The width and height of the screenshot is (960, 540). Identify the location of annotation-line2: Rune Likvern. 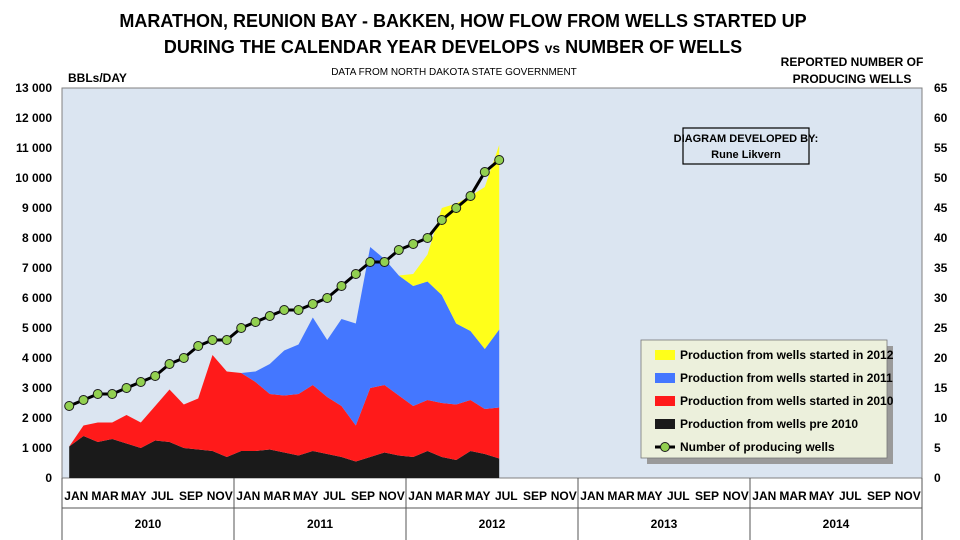
(746, 155).